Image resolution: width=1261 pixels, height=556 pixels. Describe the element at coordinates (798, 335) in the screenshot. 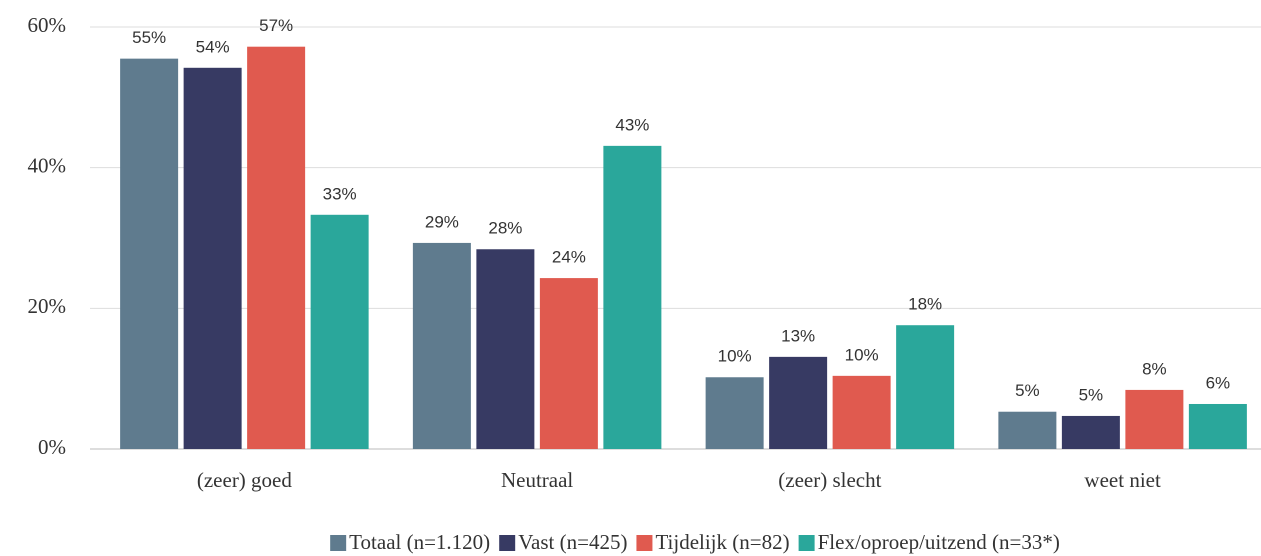

I see `data-label: 13%` at that location.